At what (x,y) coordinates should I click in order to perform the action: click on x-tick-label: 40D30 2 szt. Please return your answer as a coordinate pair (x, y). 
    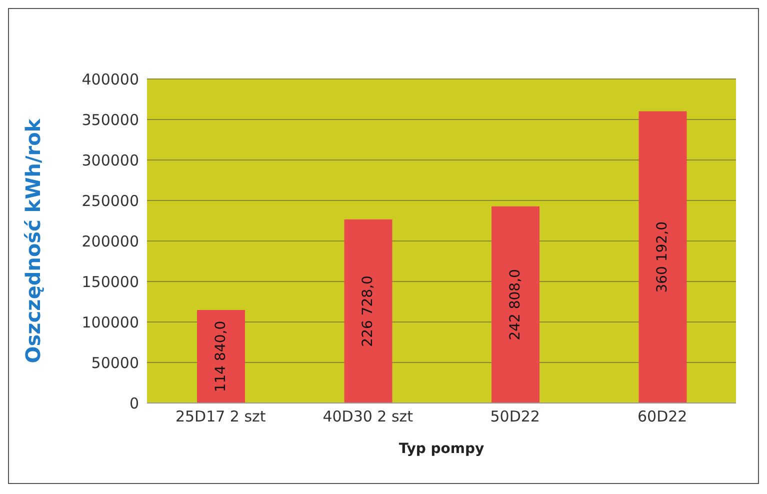
    Looking at the image, I should click on (368, 417).